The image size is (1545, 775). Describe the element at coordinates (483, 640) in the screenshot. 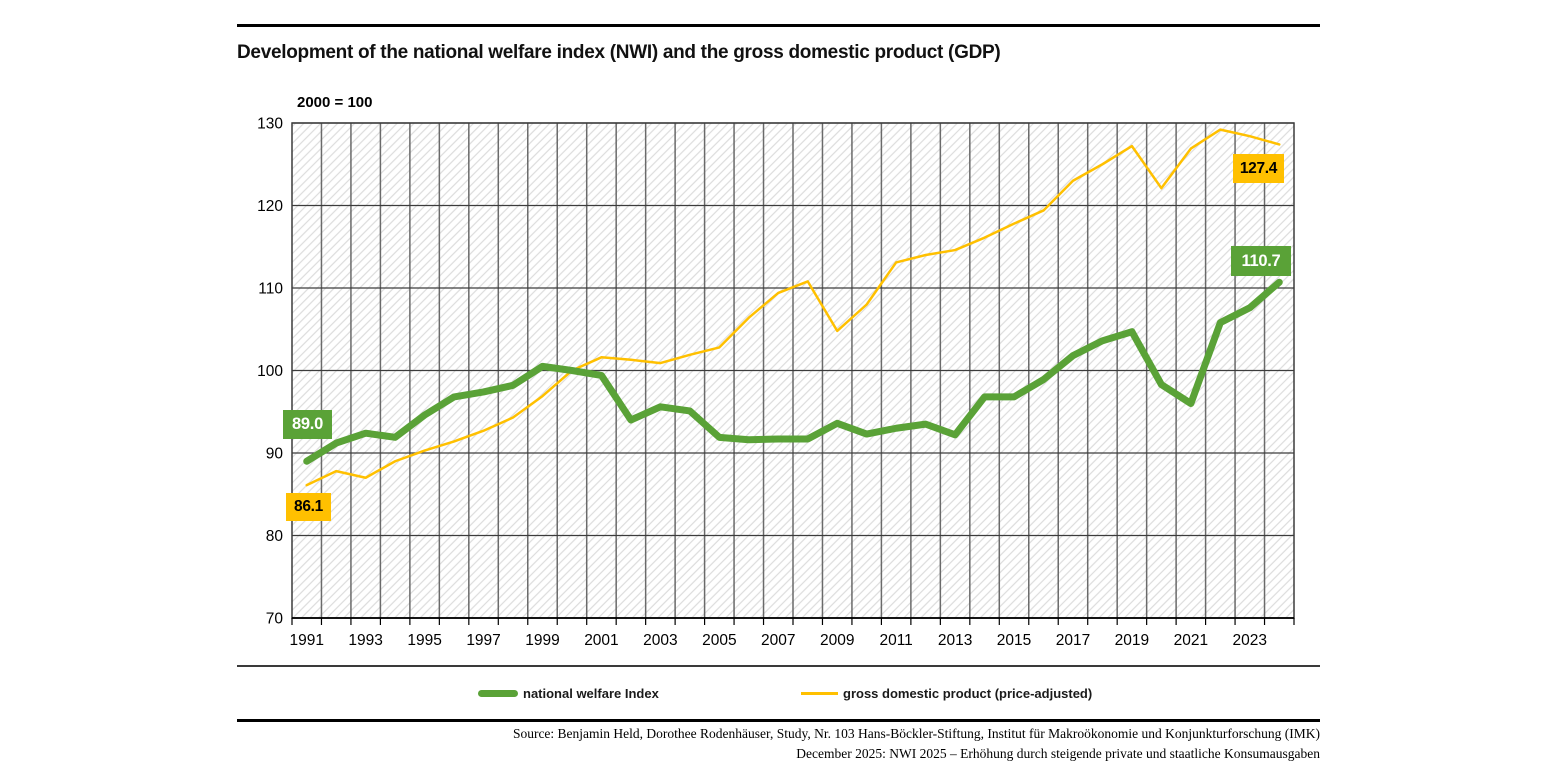

I see `svg-text: 1997` at that location.